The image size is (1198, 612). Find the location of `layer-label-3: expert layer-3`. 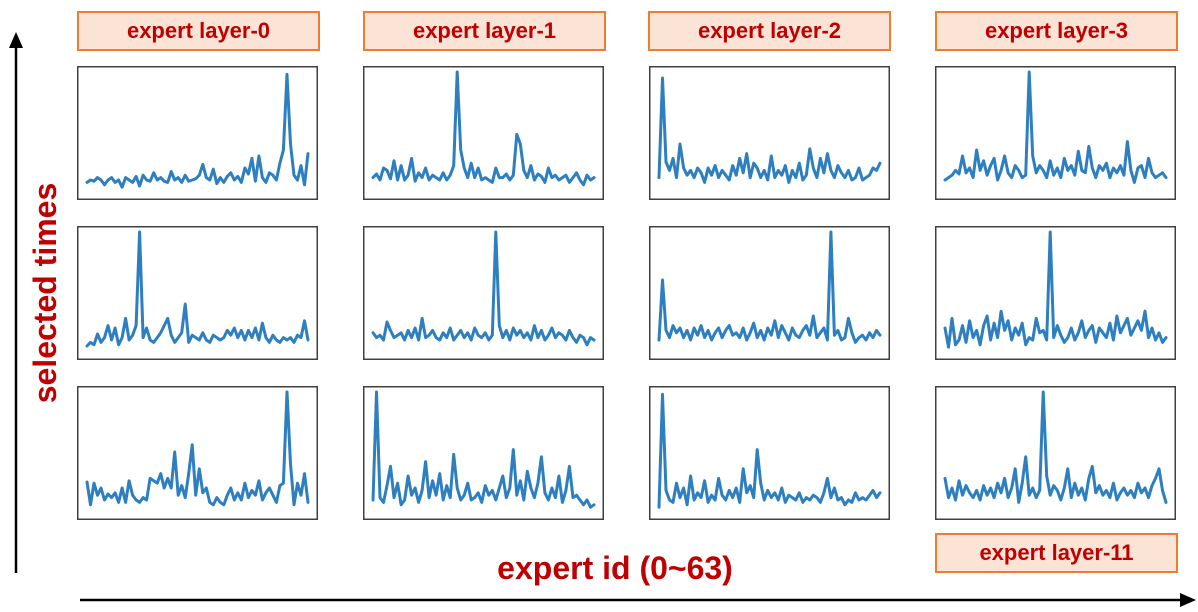

layer-label-3: expert layer-3 is located at coordinates (1056, 31).